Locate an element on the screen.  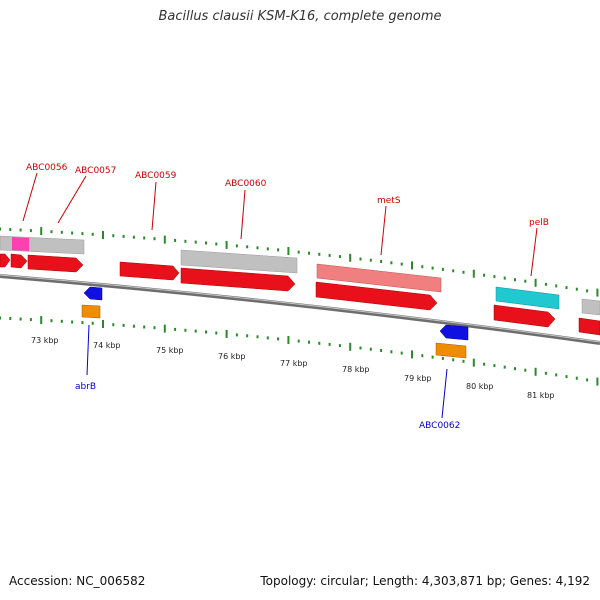
genome-backbone-highlight is located at coordinates (300, 308).